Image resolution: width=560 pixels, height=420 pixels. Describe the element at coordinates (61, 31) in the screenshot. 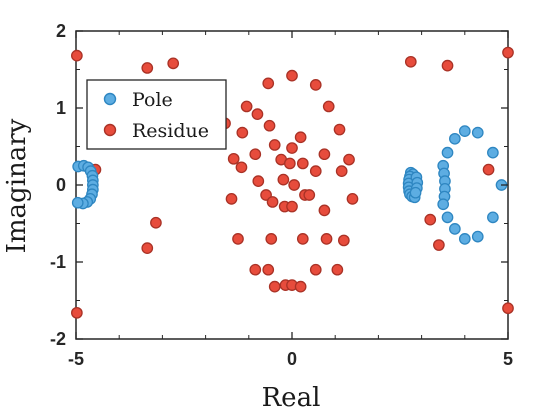

I see `y-tick-label: 2` at that location.